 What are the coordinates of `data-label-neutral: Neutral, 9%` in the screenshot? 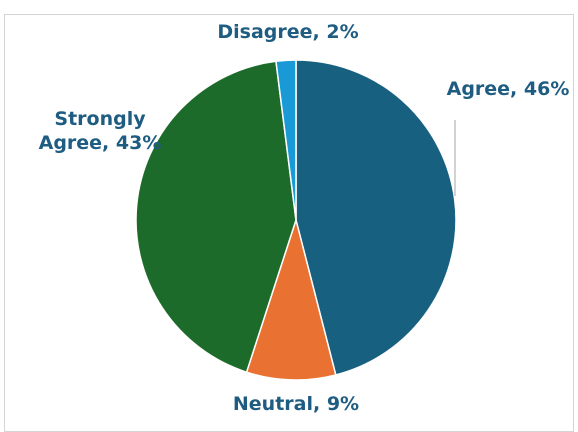 It's located at (296, 404).